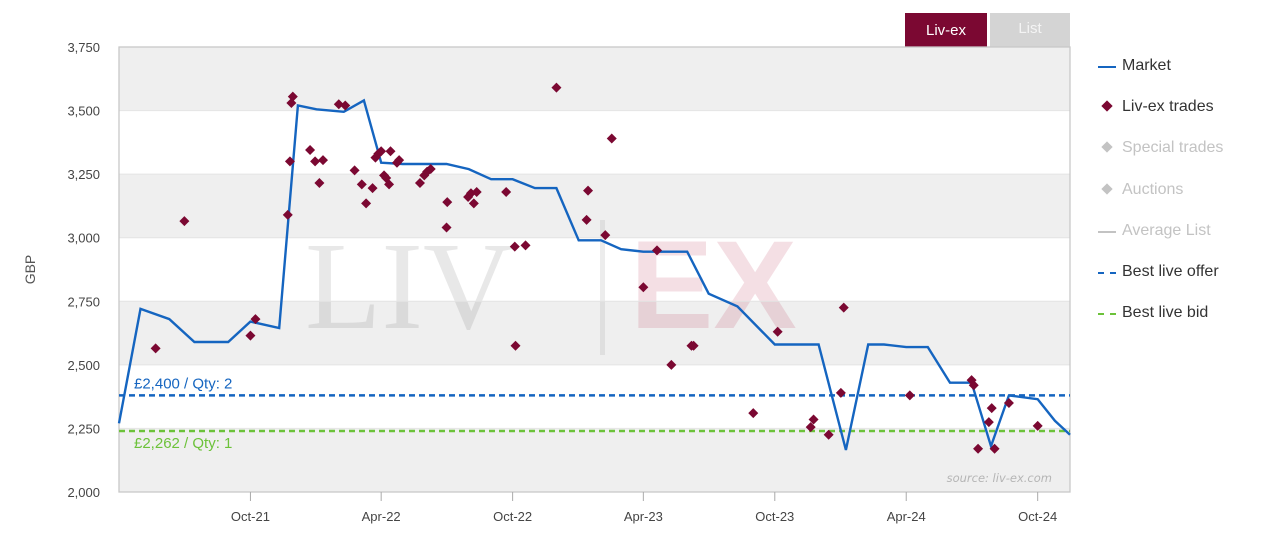 Image resolution: width=1271 pixels, height=541 pixels. What do you see at coordinates (1170, 271) in the screenshot?
I see `legend-label: Best live offer` at bounding box center [1170, 271].